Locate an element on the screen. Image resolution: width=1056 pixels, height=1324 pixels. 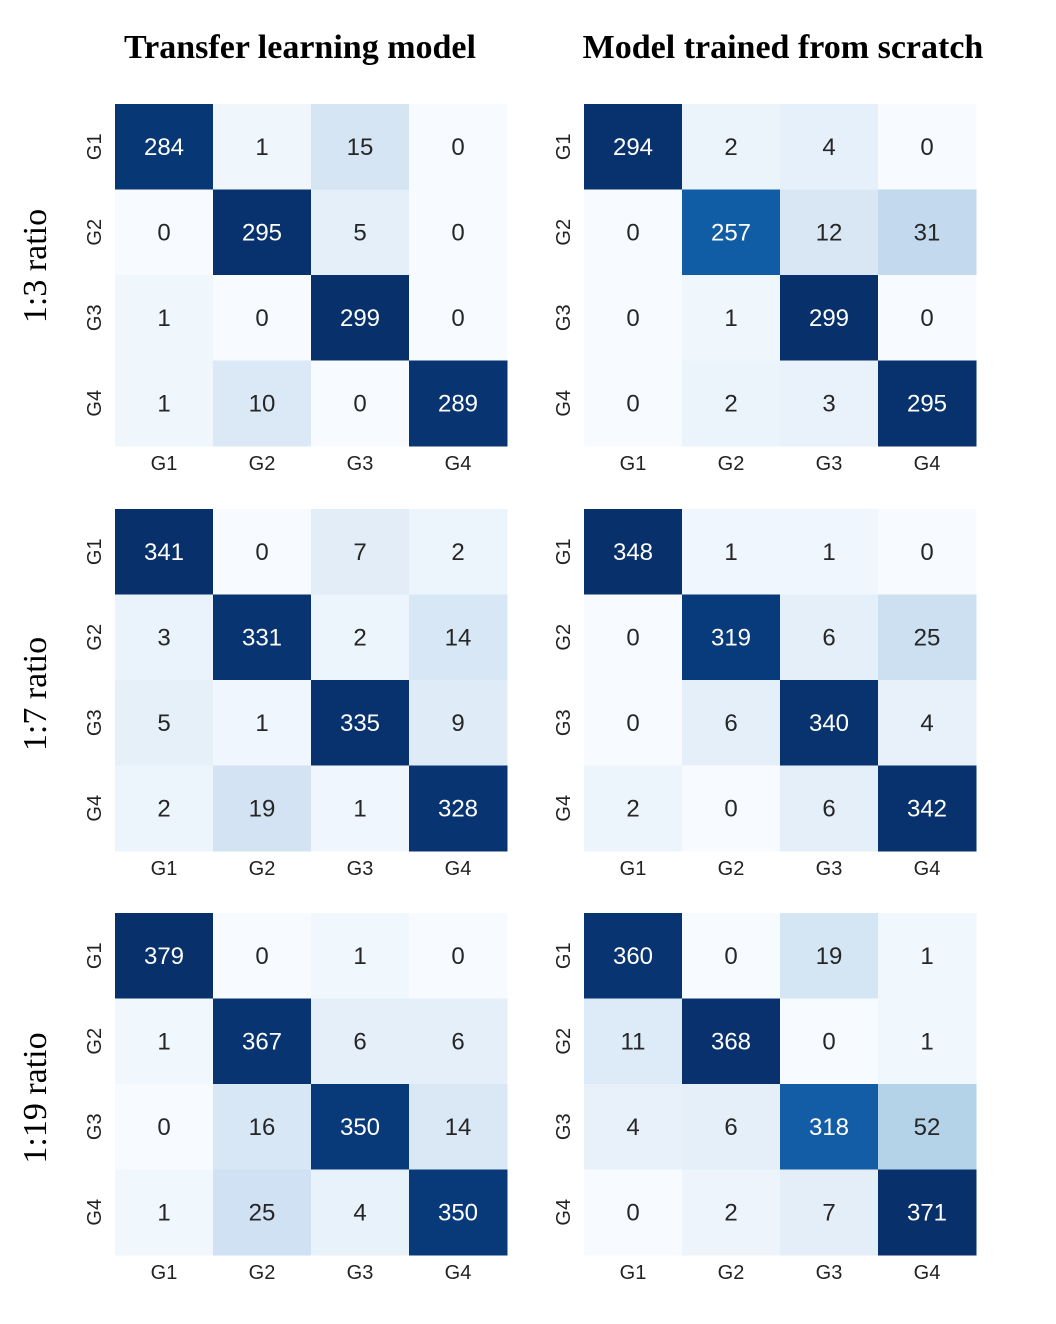
cell-value-label: 350 is located at coordinates (360, 1127).